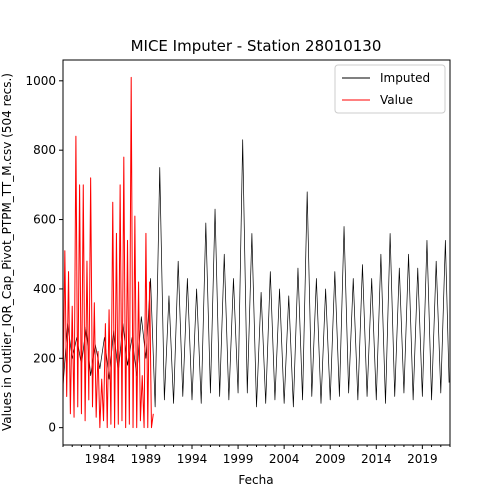 This screenshot has width=500, height=500. What do you see at coordinates (376, 459) in the screenshot?
I see `x-tick-label: 2014` at bounding box center [376, 459].